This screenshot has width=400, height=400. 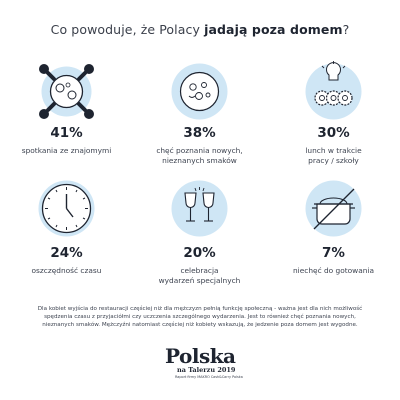 I want to click on wine-glasses-icon, so click(x=199, y=208).